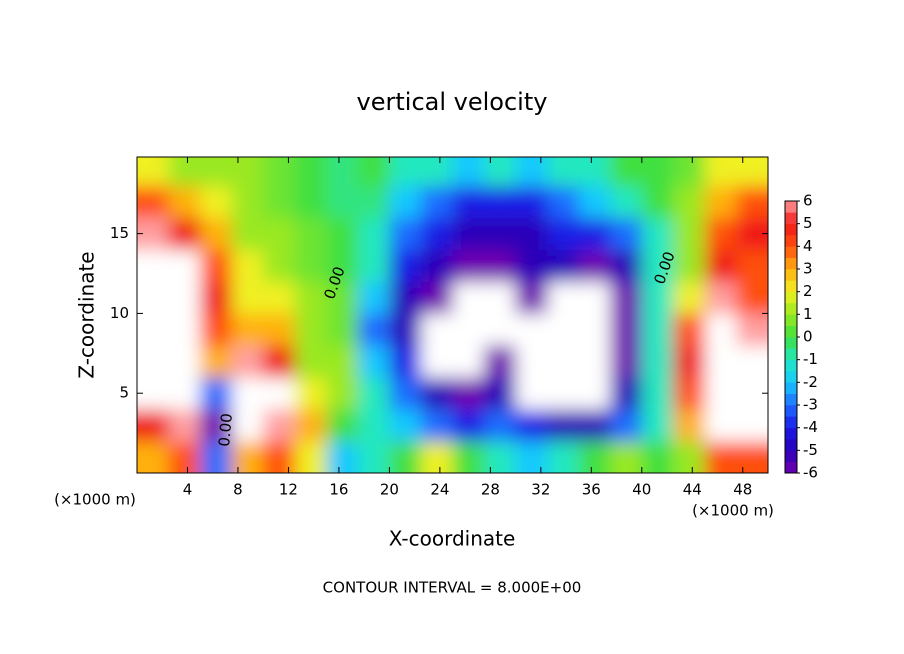 This screenshot has width=904, height=654. Describe the element at coordinates (808, 291) in the screenshot. I see `colorbar-tick-label: 2` at that location.